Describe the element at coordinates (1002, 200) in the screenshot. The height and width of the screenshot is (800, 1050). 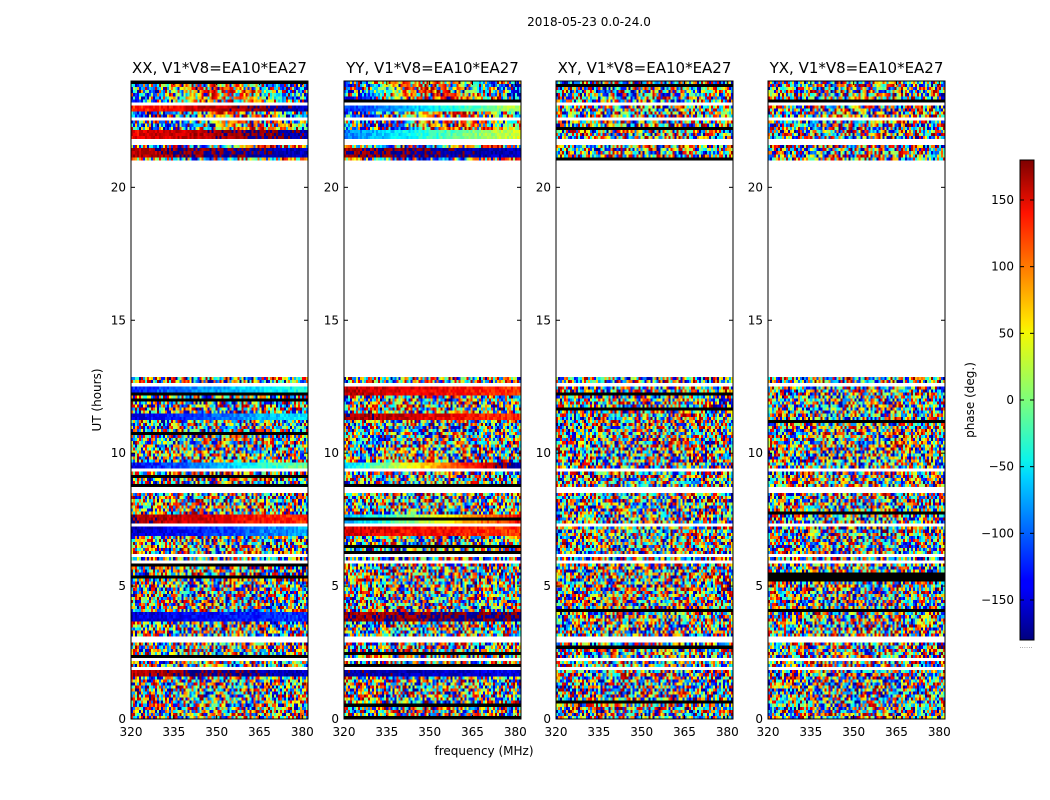
I see `colorbar-tick-label: 150` at that location.